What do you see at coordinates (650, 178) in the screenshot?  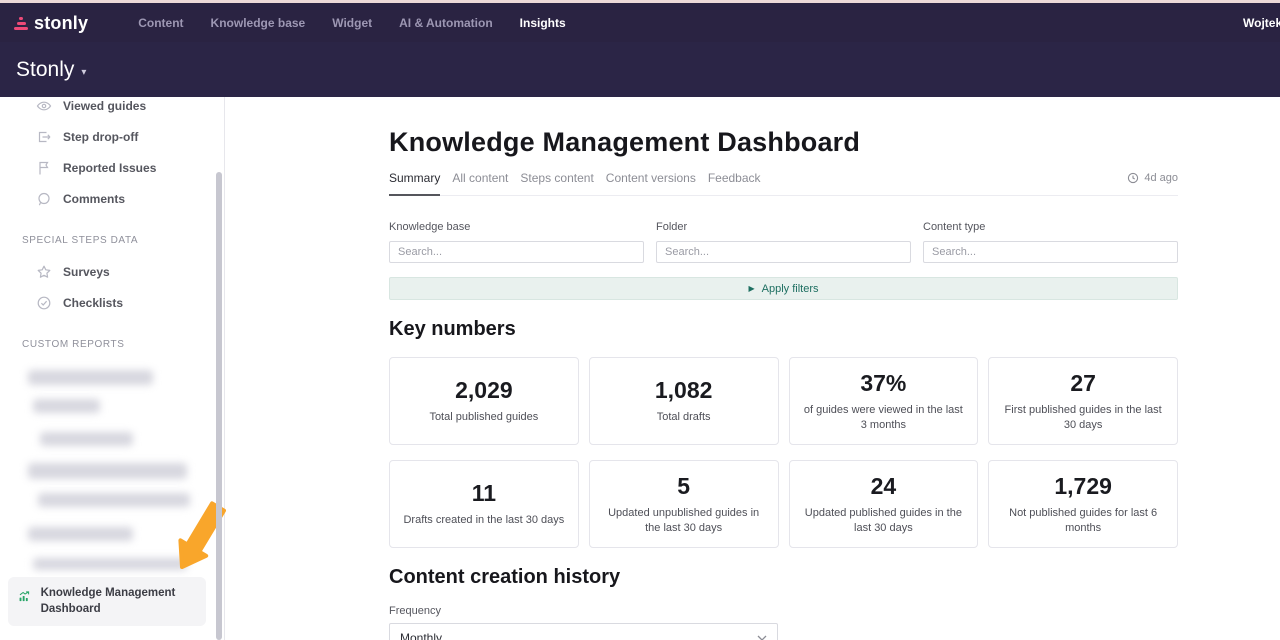 I see `tab-content-versions: Content versions` at bounding box center [650, 178].